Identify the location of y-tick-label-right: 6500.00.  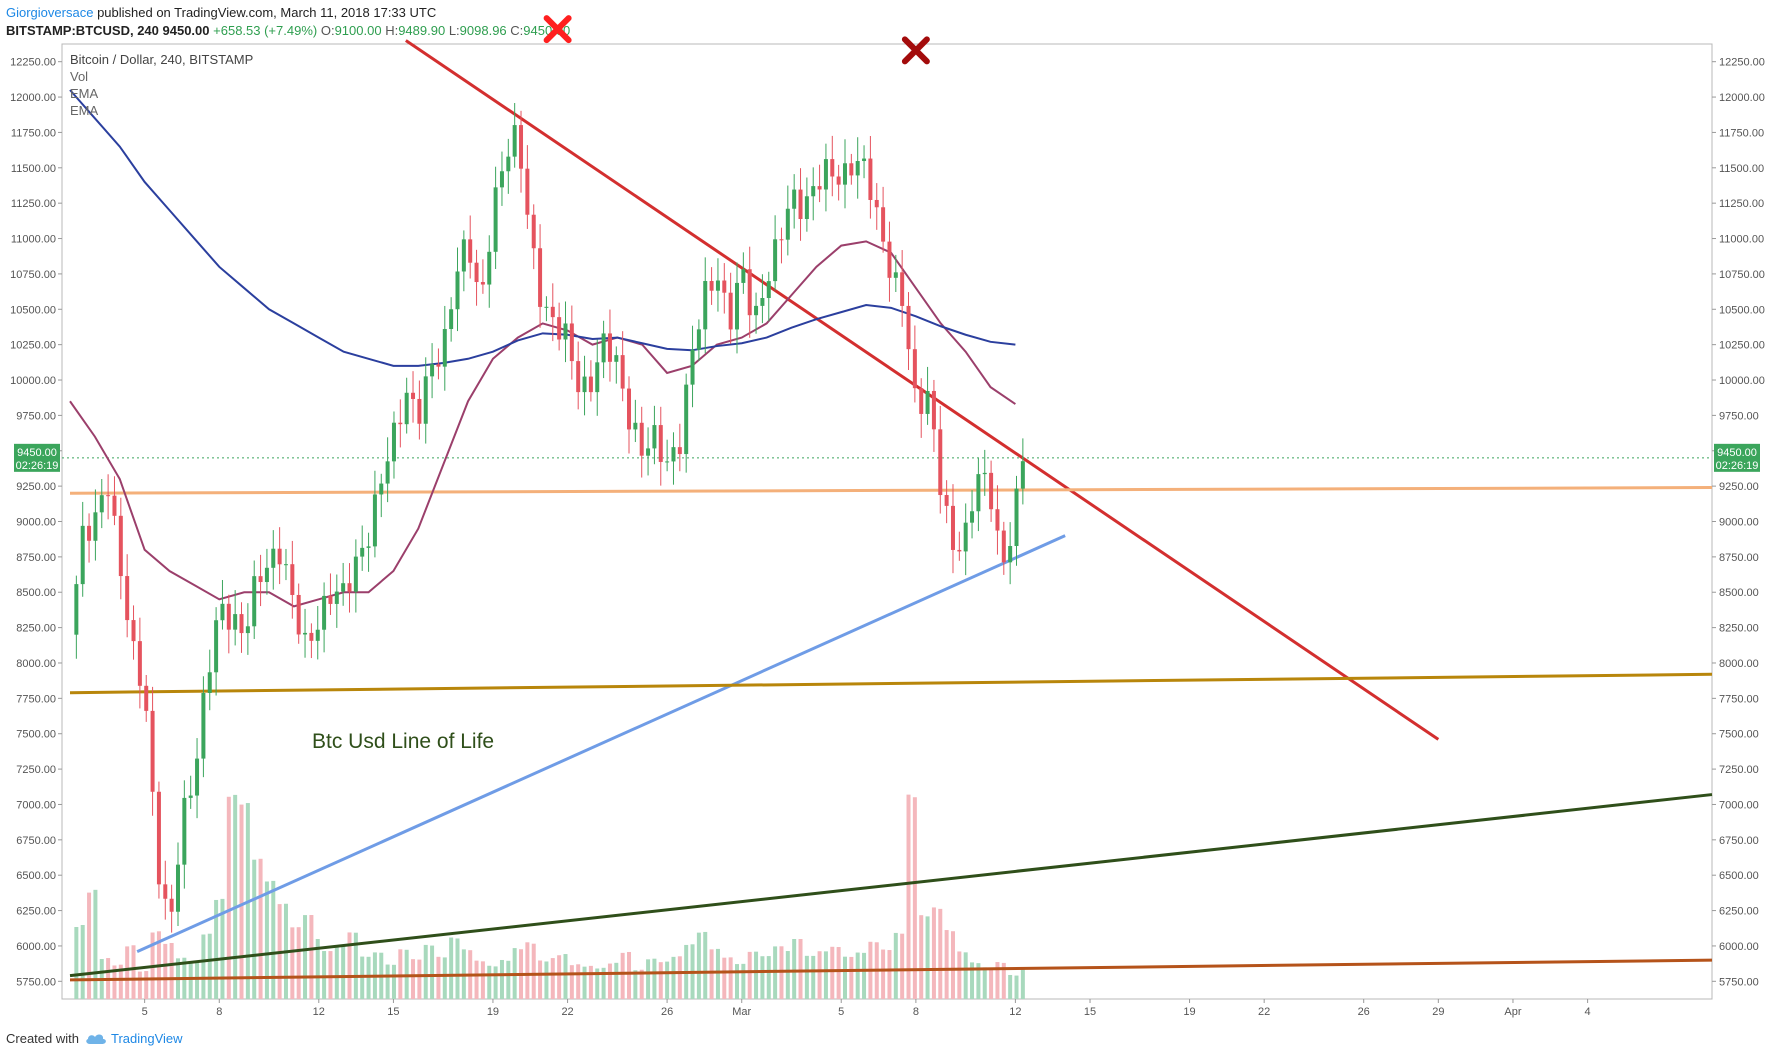
(1739, 876).